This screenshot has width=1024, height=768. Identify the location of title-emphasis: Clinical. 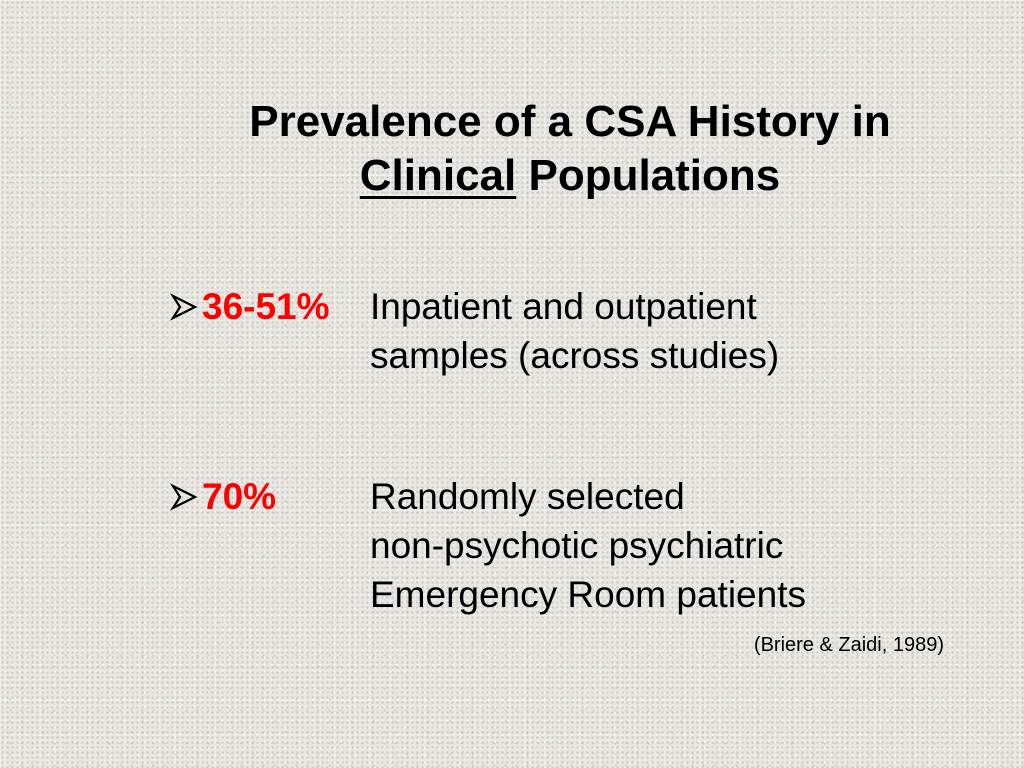
(438, 175).